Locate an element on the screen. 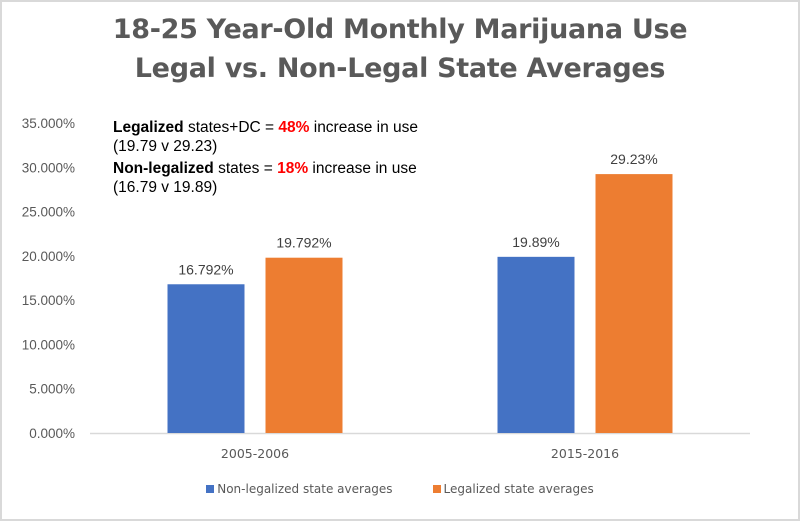 This screenshot has height=521, width=800. y-tick-label: 35.000% is located at coordinates (48, 123).